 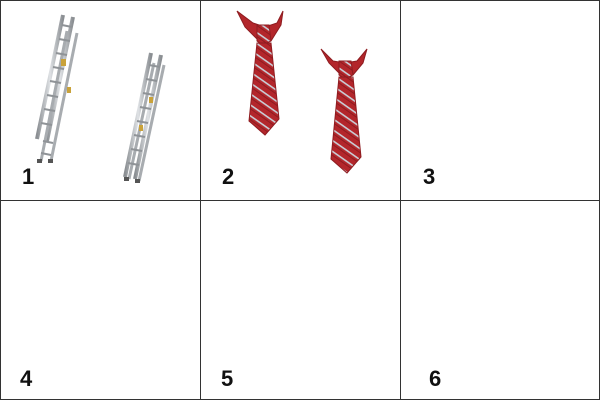 What do you see at coordinates (302, 92) in the screenshot?
I see `neckties-pair-picture` at bounding box center [302, 92].